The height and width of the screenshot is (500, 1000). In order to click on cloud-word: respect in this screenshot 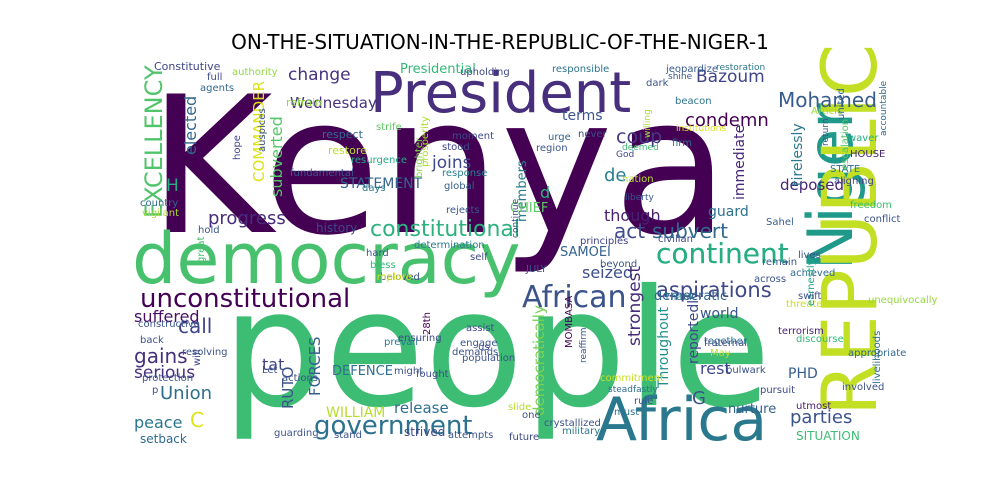, I will do `click(343, 134)`.